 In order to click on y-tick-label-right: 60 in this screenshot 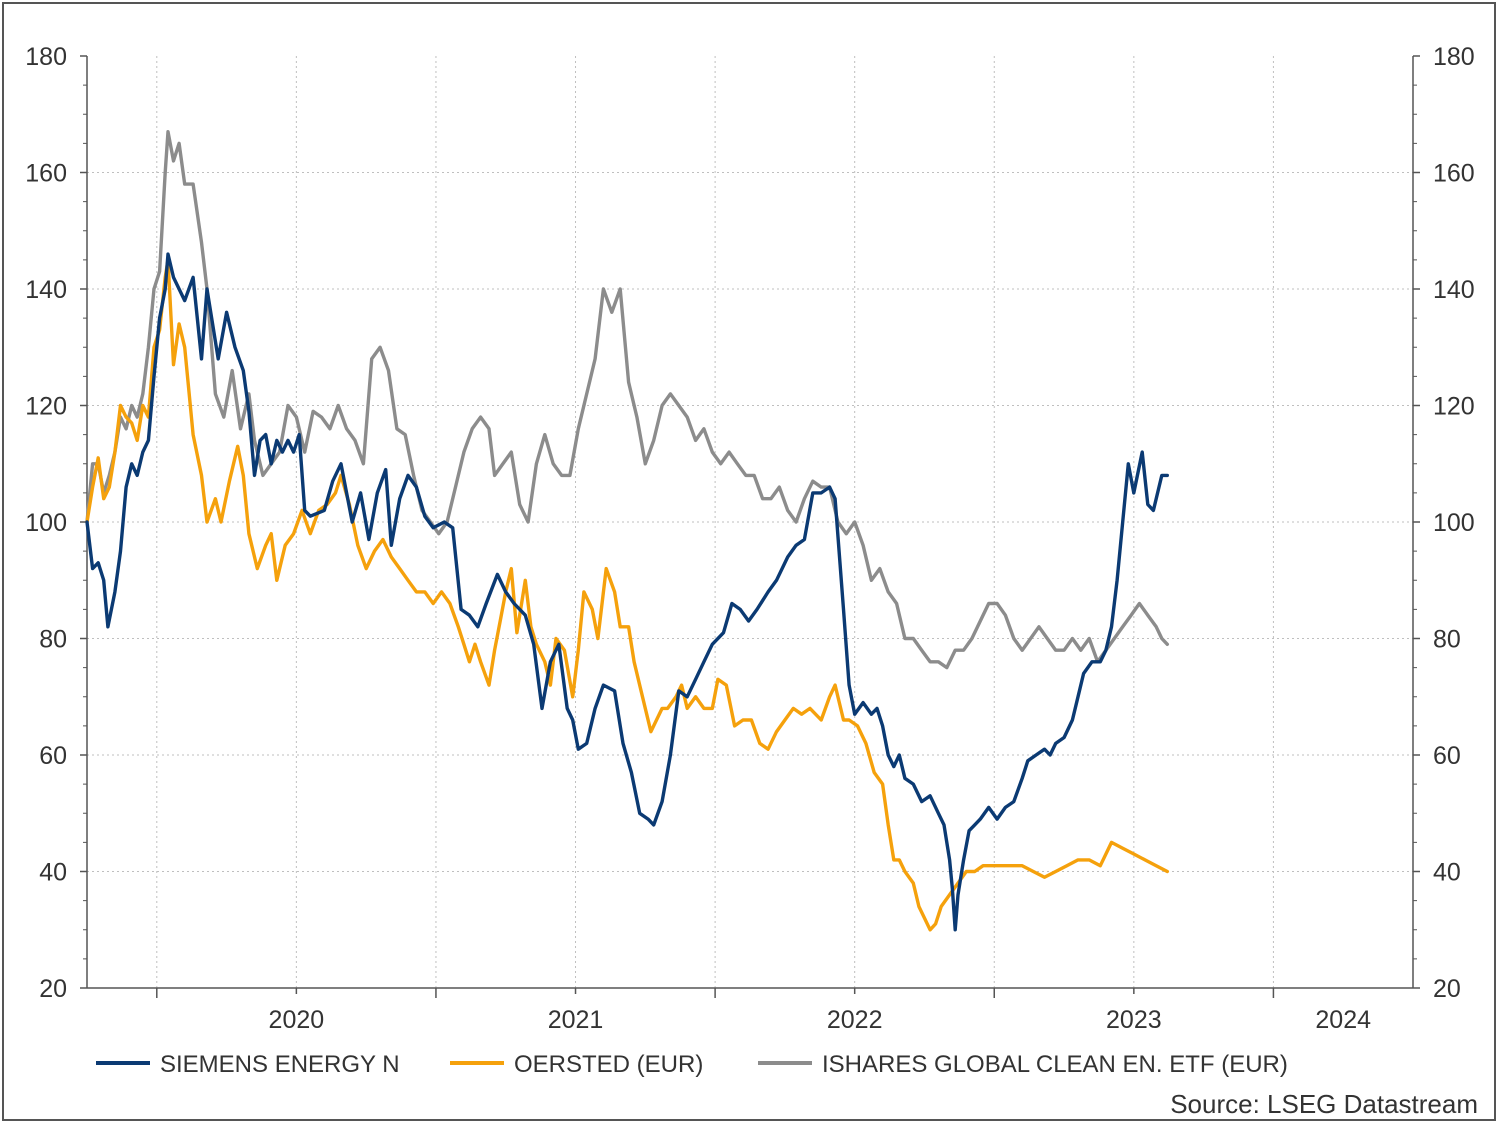, I will do `click(1447, 756)`.